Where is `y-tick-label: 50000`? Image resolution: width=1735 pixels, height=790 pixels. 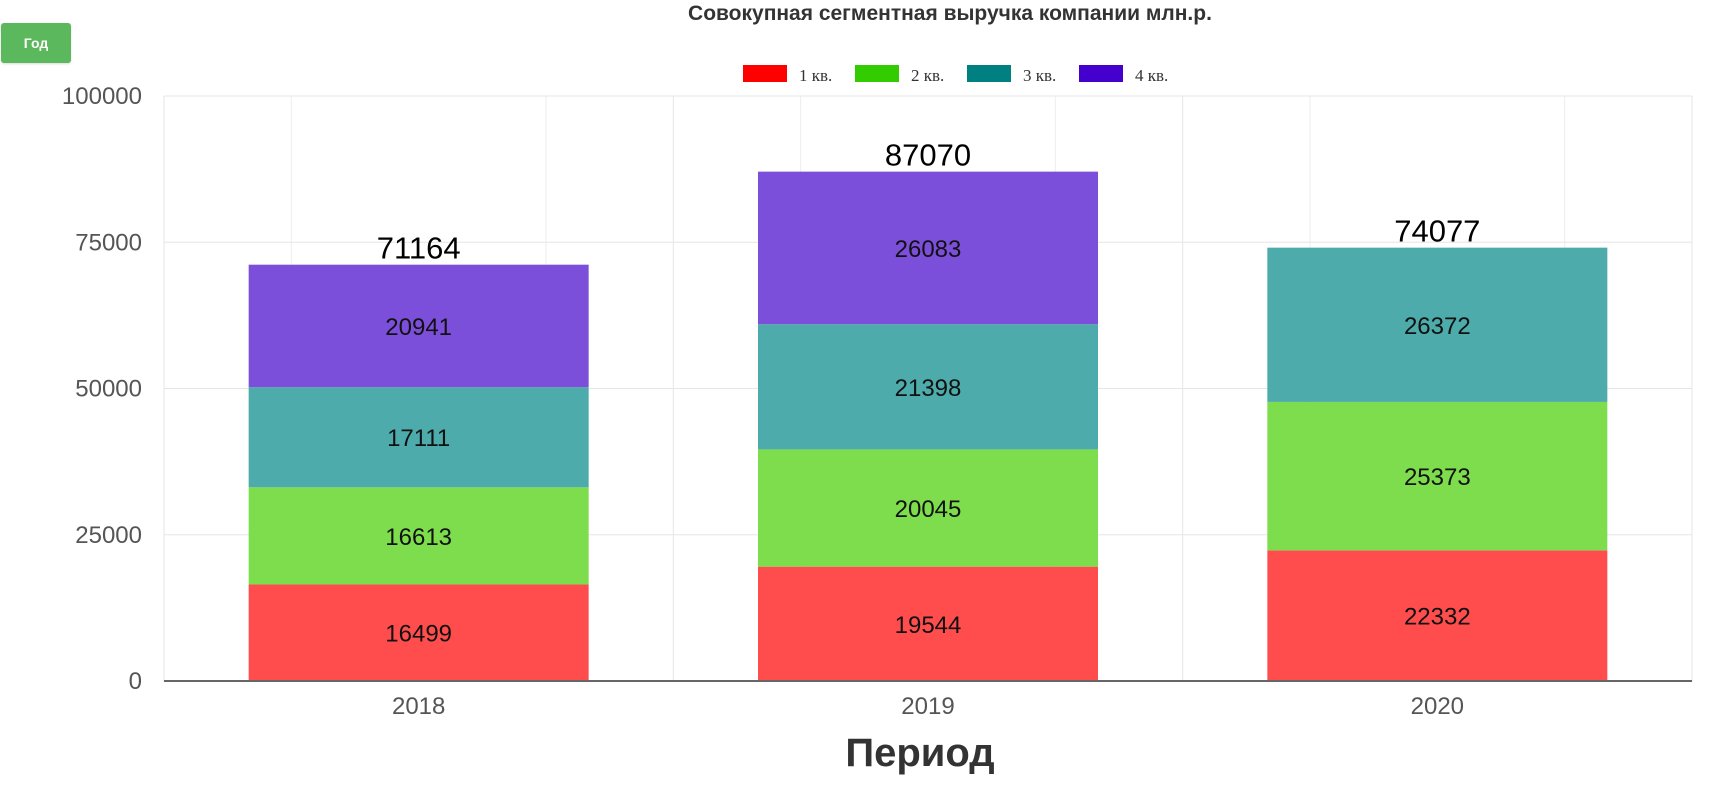 y-tick-label: 50000 is located at coordinates (108, 389).